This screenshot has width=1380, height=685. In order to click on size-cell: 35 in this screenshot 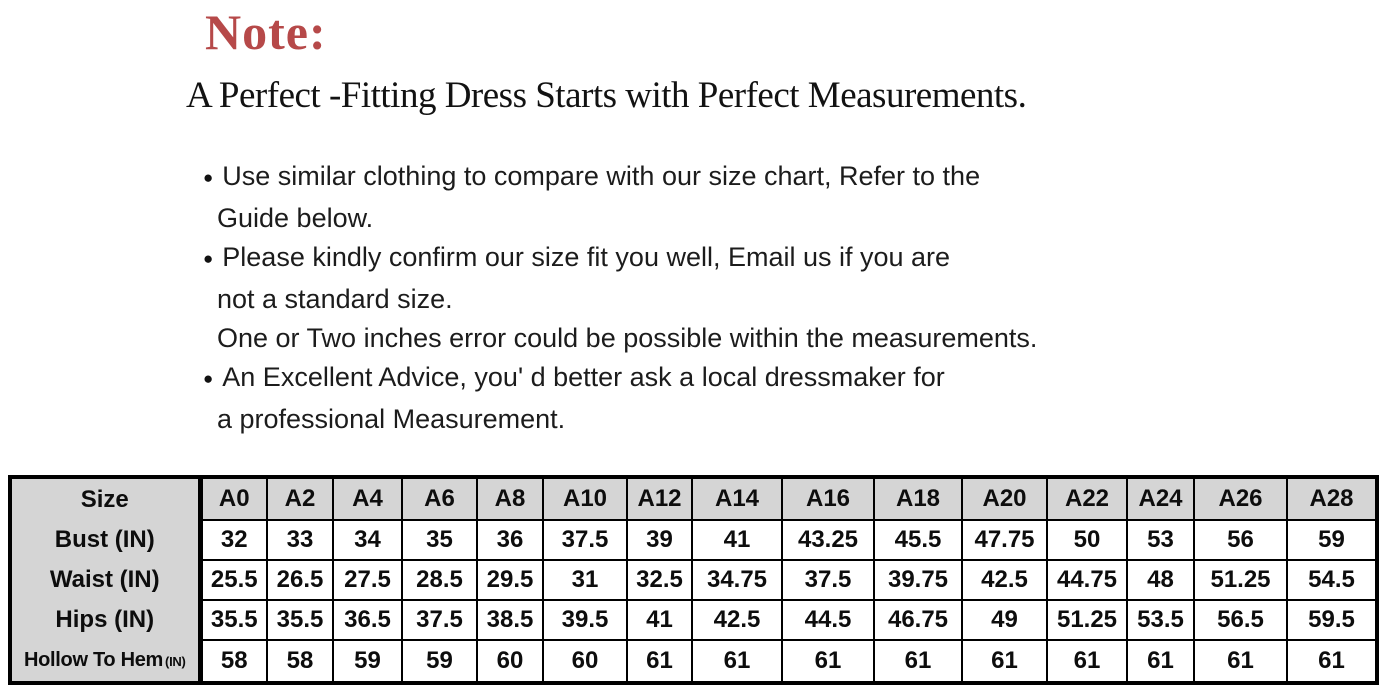, I will do `click(439, 540)`.